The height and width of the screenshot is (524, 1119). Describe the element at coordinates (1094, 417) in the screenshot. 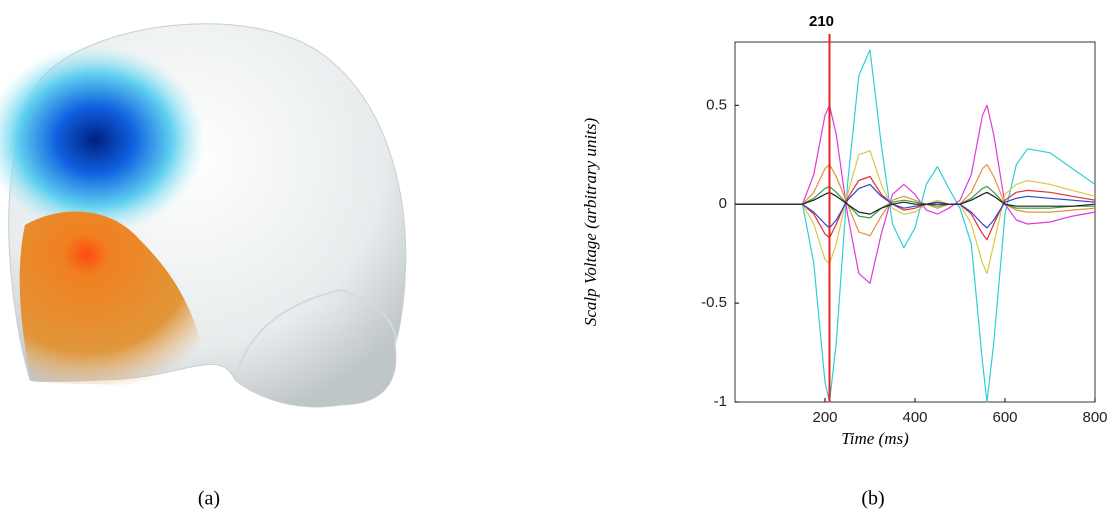

I see `x-tick-label: 800` at that location.